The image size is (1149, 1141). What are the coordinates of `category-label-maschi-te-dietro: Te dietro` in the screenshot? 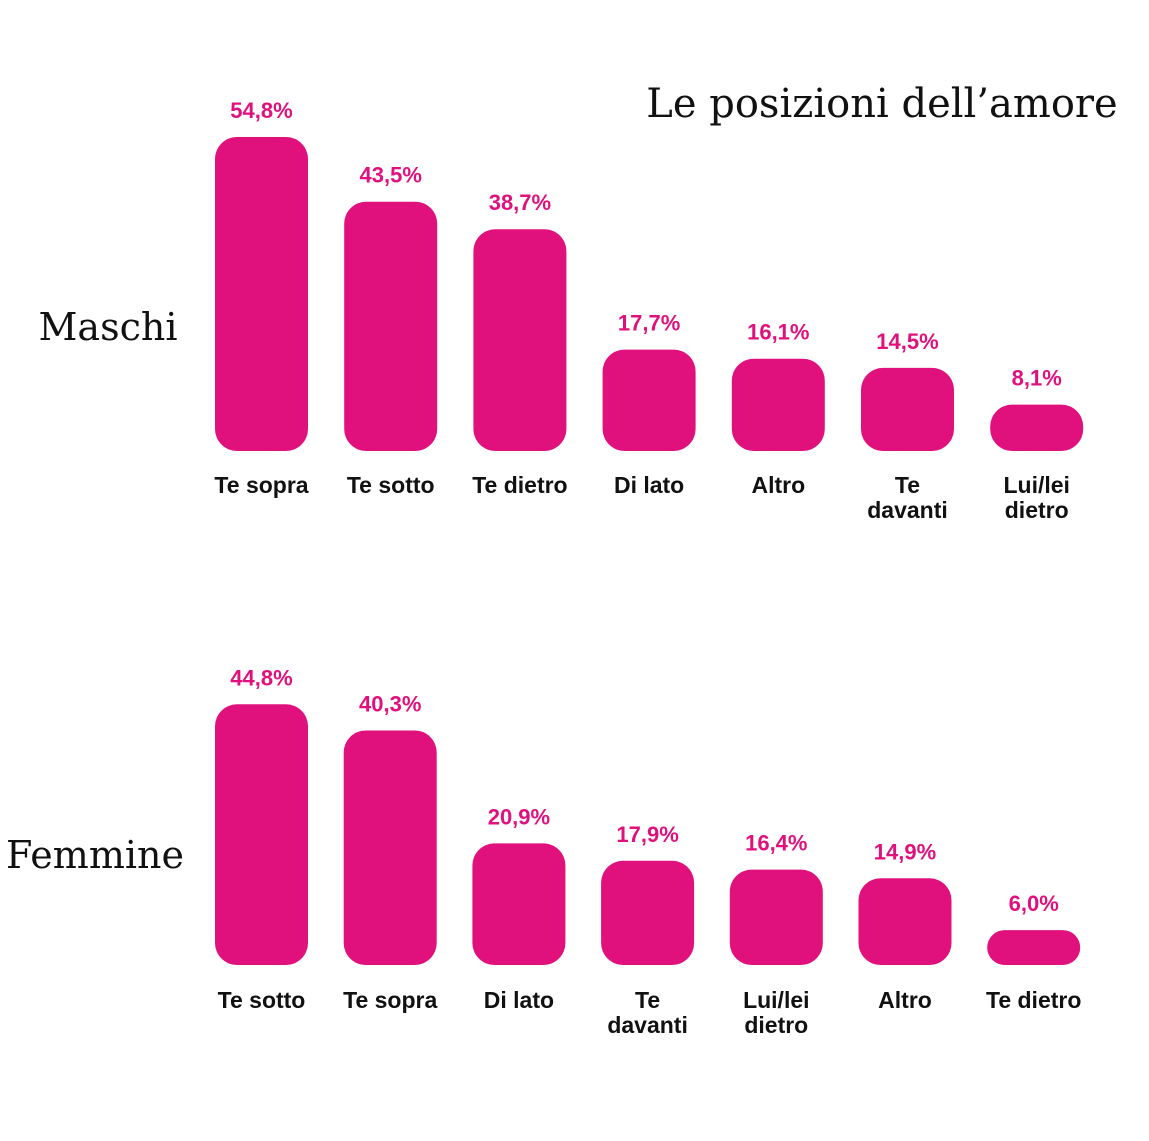 It's located at (519, 485).